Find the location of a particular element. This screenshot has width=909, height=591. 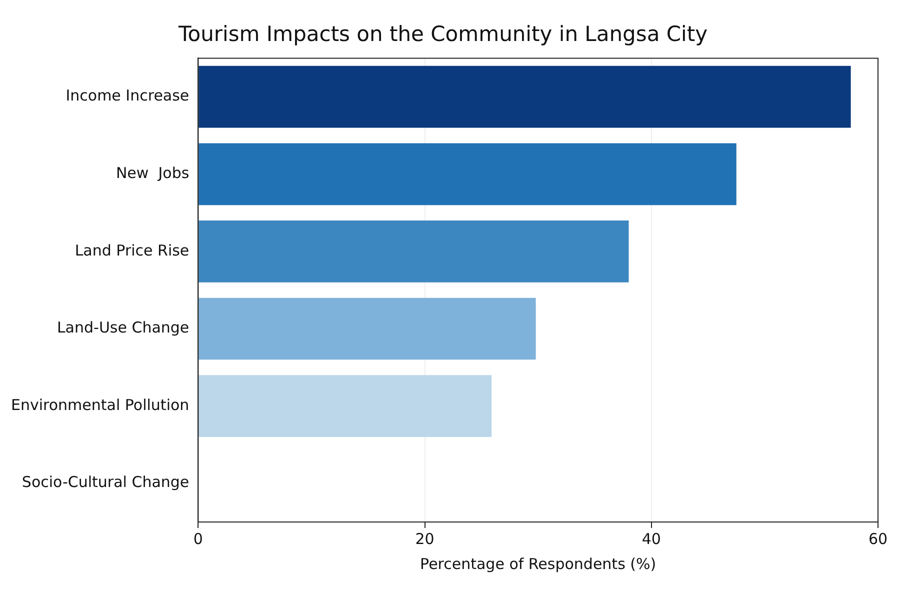

y-tick-label: Income Increase is located at coordinates (128, 95).